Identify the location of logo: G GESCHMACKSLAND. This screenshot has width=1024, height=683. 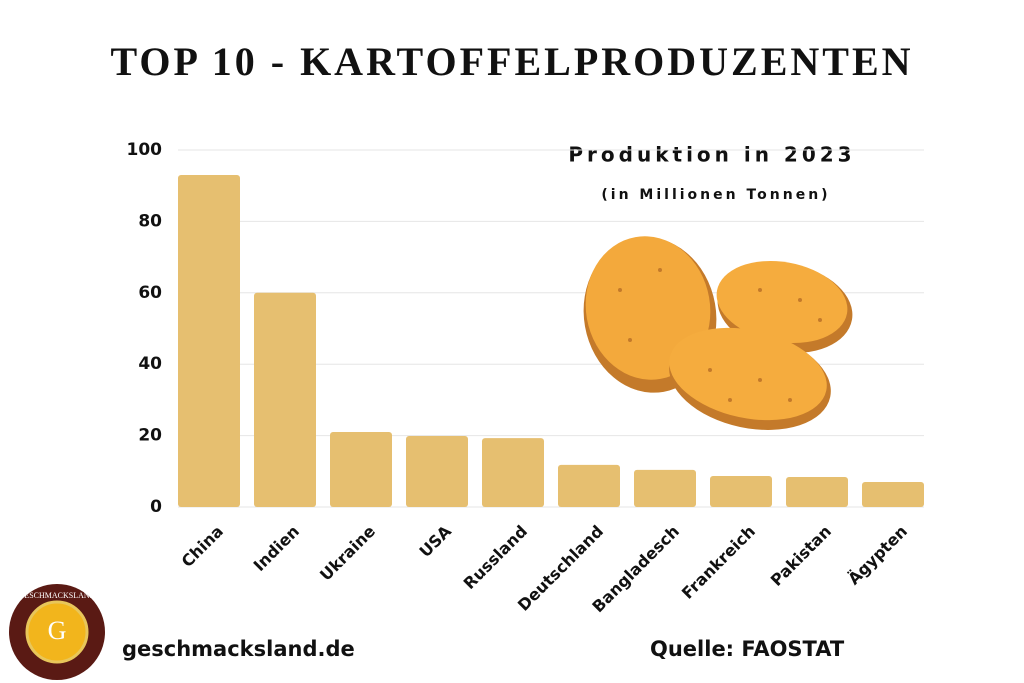
(57, 632).